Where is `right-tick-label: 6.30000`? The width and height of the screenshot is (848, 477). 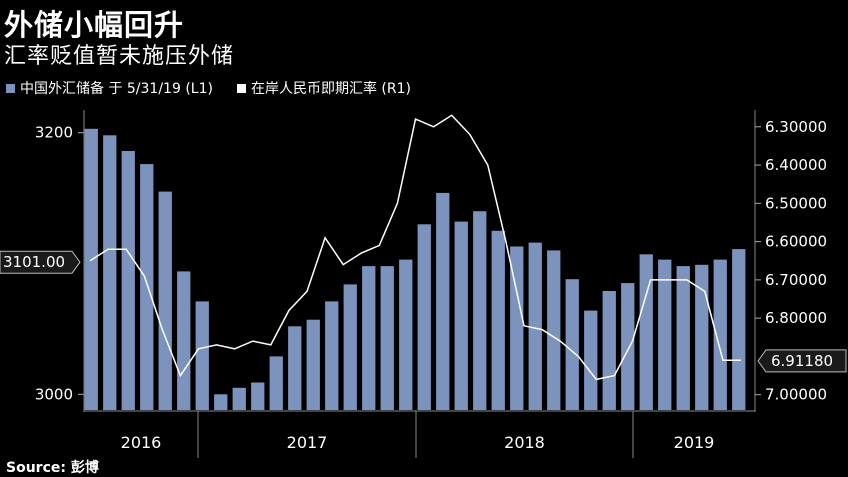
right-tick-label: 6.30000 is located at coordinates (796, 127).